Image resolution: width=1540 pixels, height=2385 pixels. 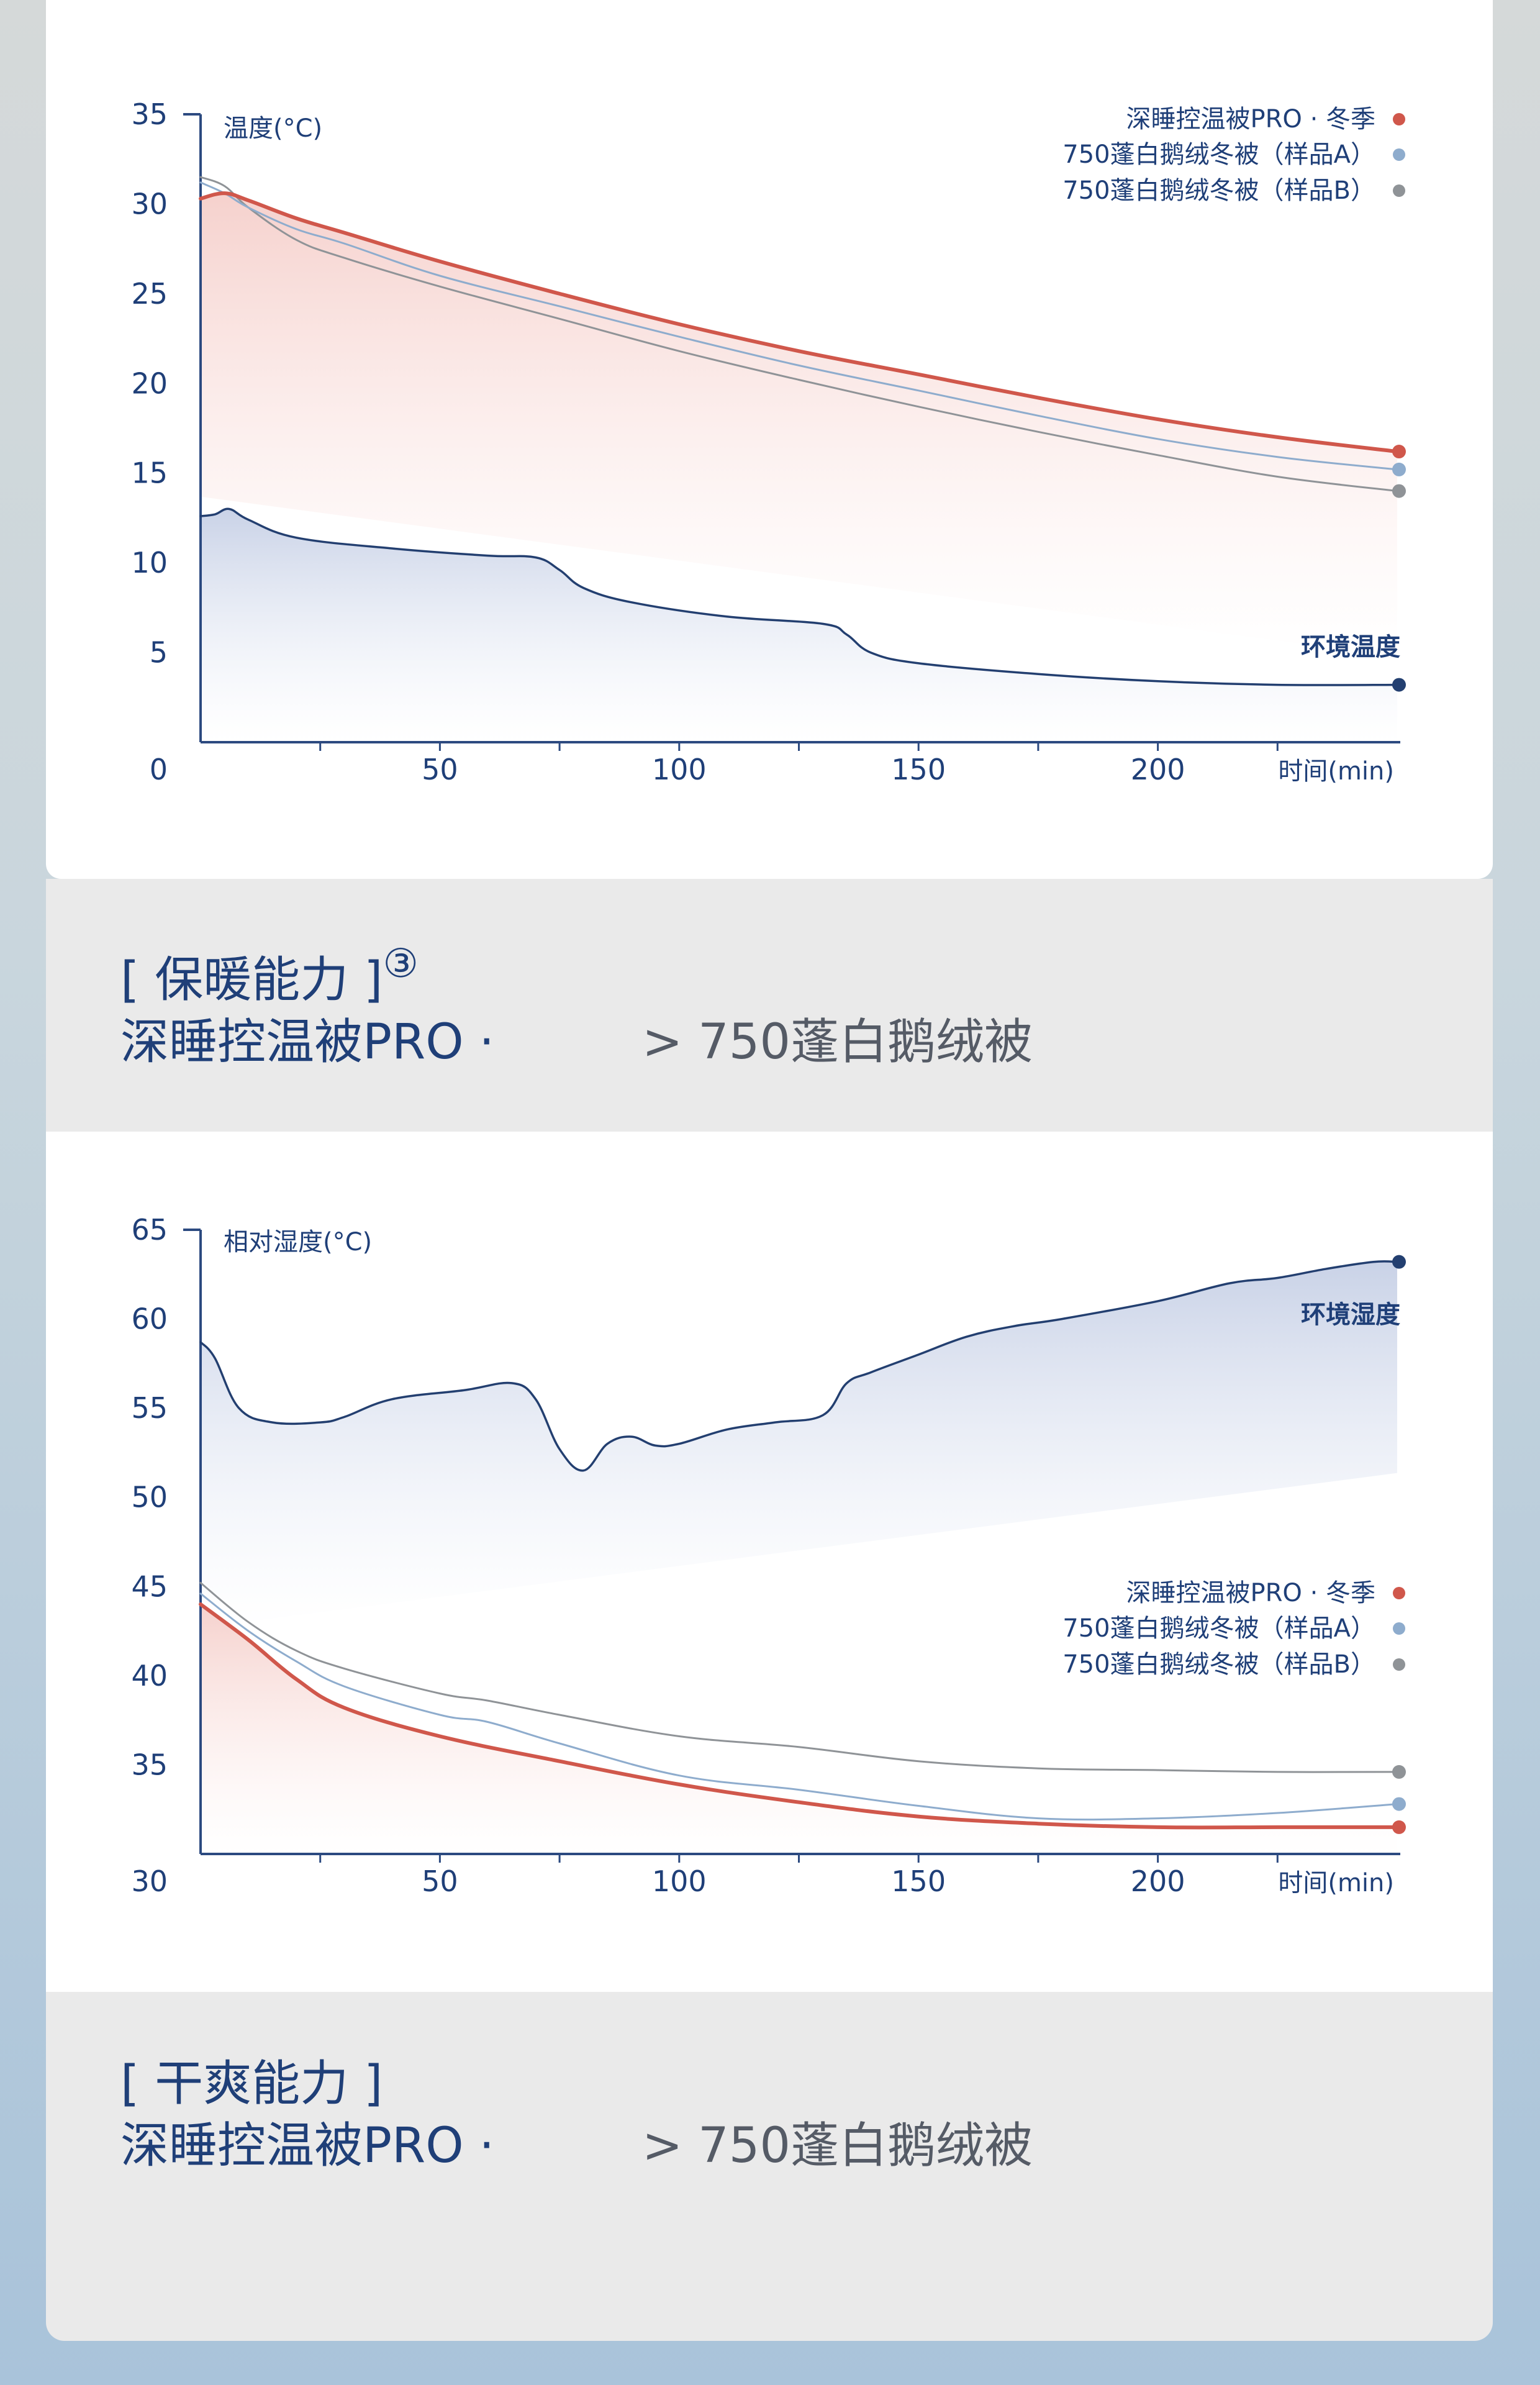 What do you see at coordinates (149, 1319) in the screenshot?
I see `y-tick-label: 60` at bounding box center [149, 1319].